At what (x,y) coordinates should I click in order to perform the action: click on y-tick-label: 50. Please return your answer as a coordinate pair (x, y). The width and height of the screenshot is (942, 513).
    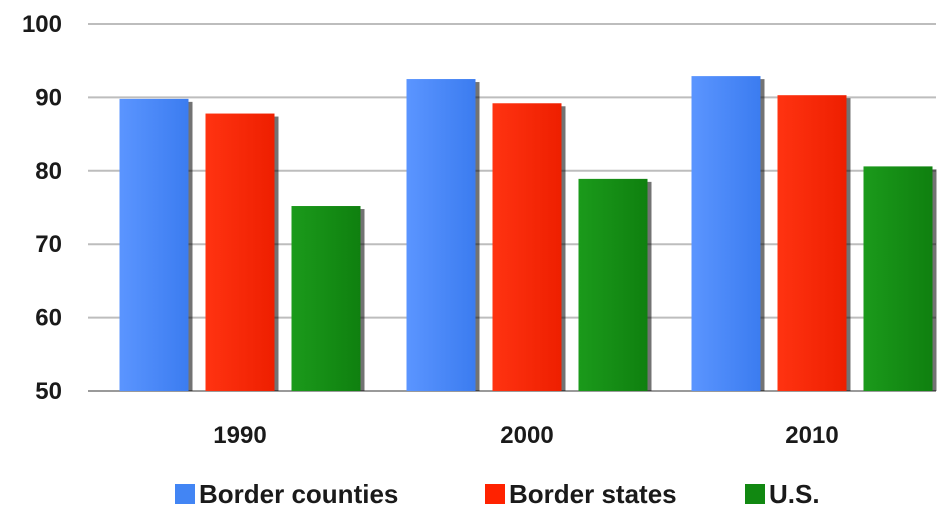
    Looking at the image, I should click on (48, 391).